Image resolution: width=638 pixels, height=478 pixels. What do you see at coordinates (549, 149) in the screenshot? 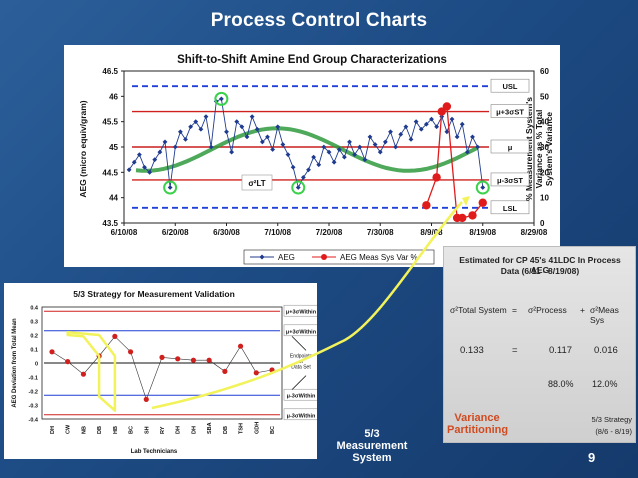
I see `main-ylabel-right-line: System's Variance` at bounding box center [549, 149].